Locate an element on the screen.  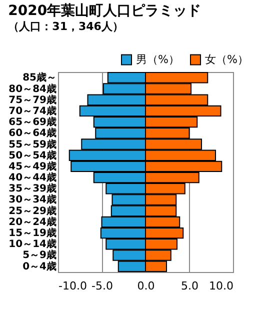
y-tick-label: 70～74歳 is located at coordinates (32, 110).